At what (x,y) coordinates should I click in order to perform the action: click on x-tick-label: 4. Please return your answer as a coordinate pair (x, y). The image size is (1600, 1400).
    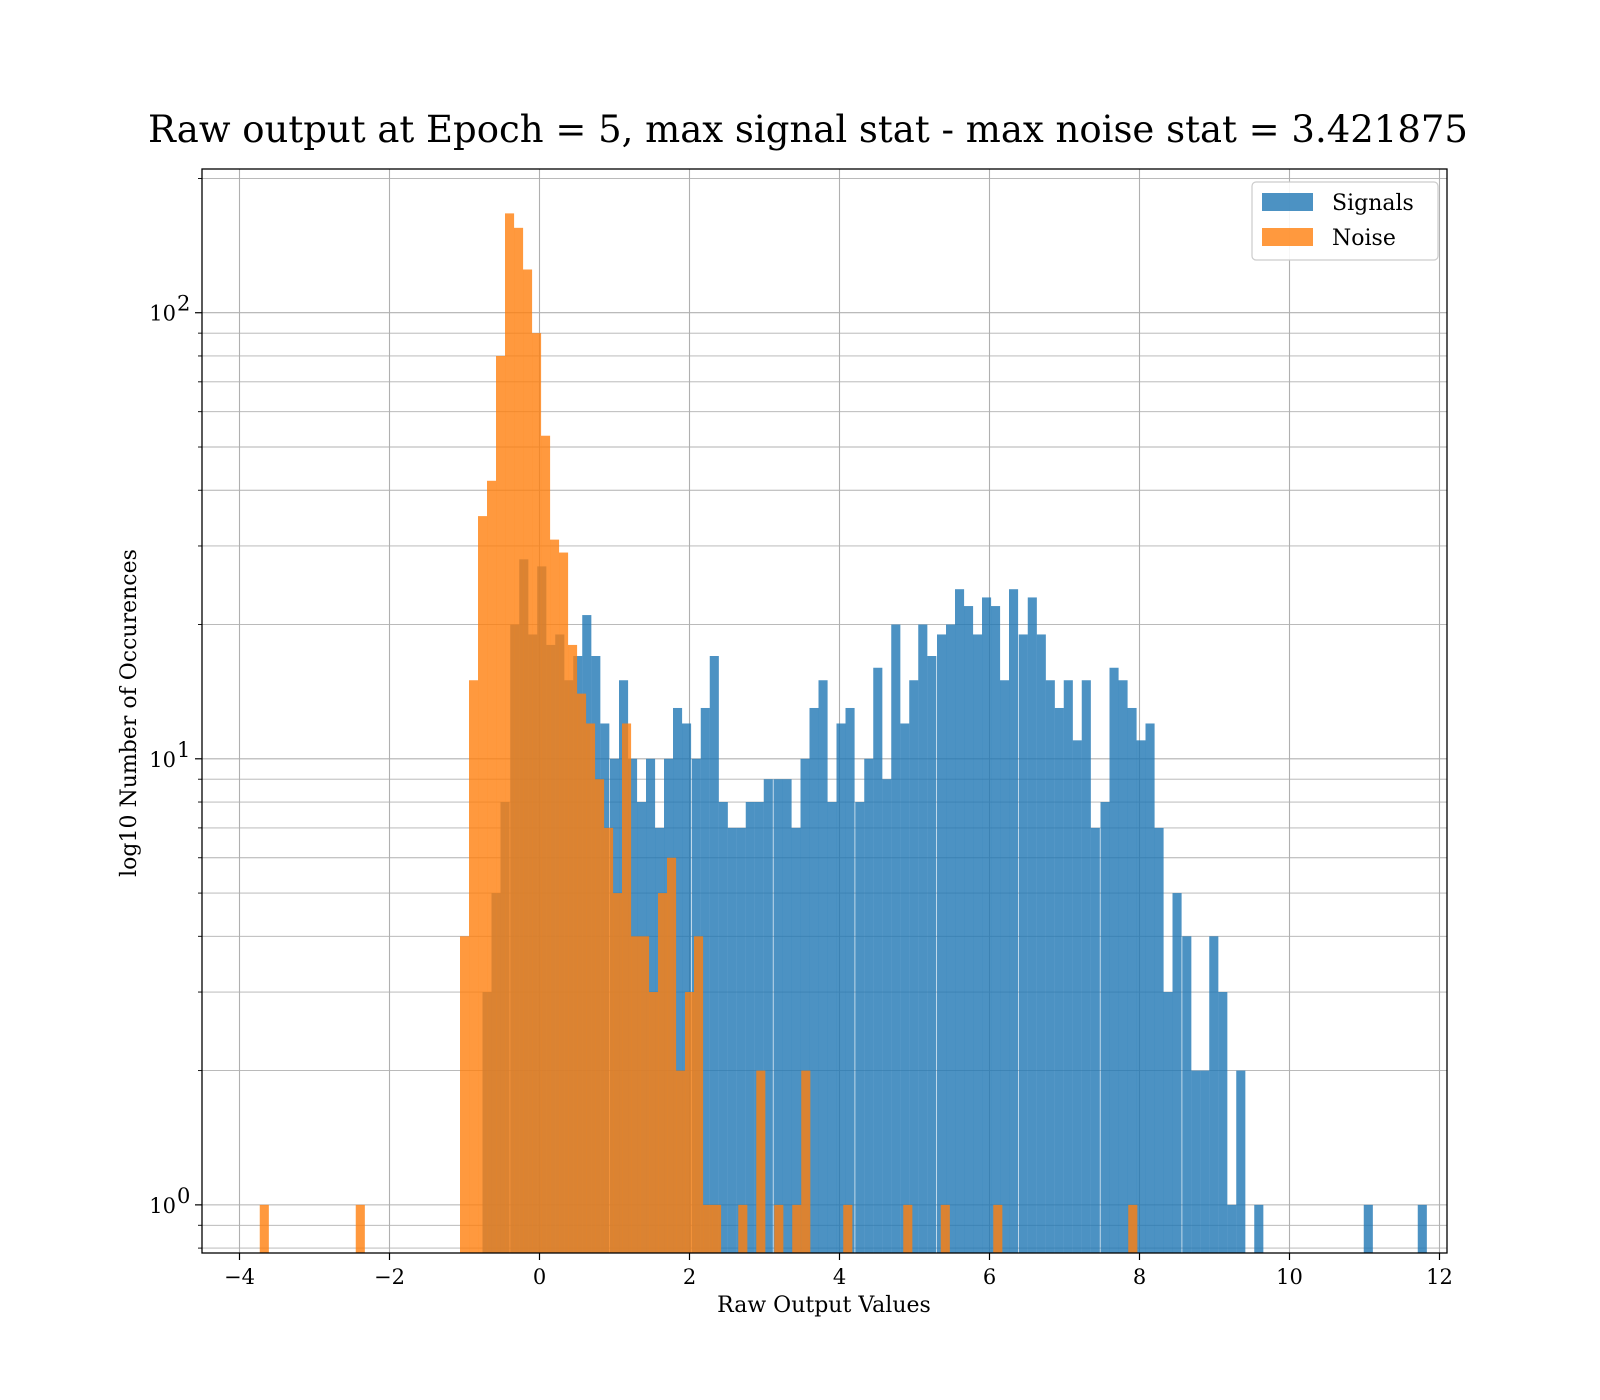
    Looking at the image, I should click on (839, 1277).